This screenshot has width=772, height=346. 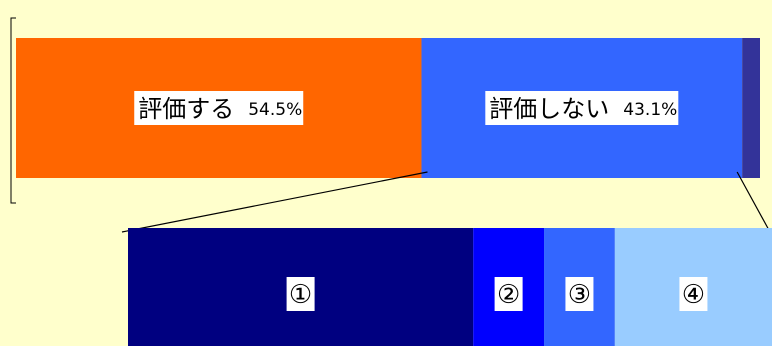 What do you see at coordinates (186, 109) in the screenshot?
I see `segment-label: 評価する` at bounding box center [186, 109].